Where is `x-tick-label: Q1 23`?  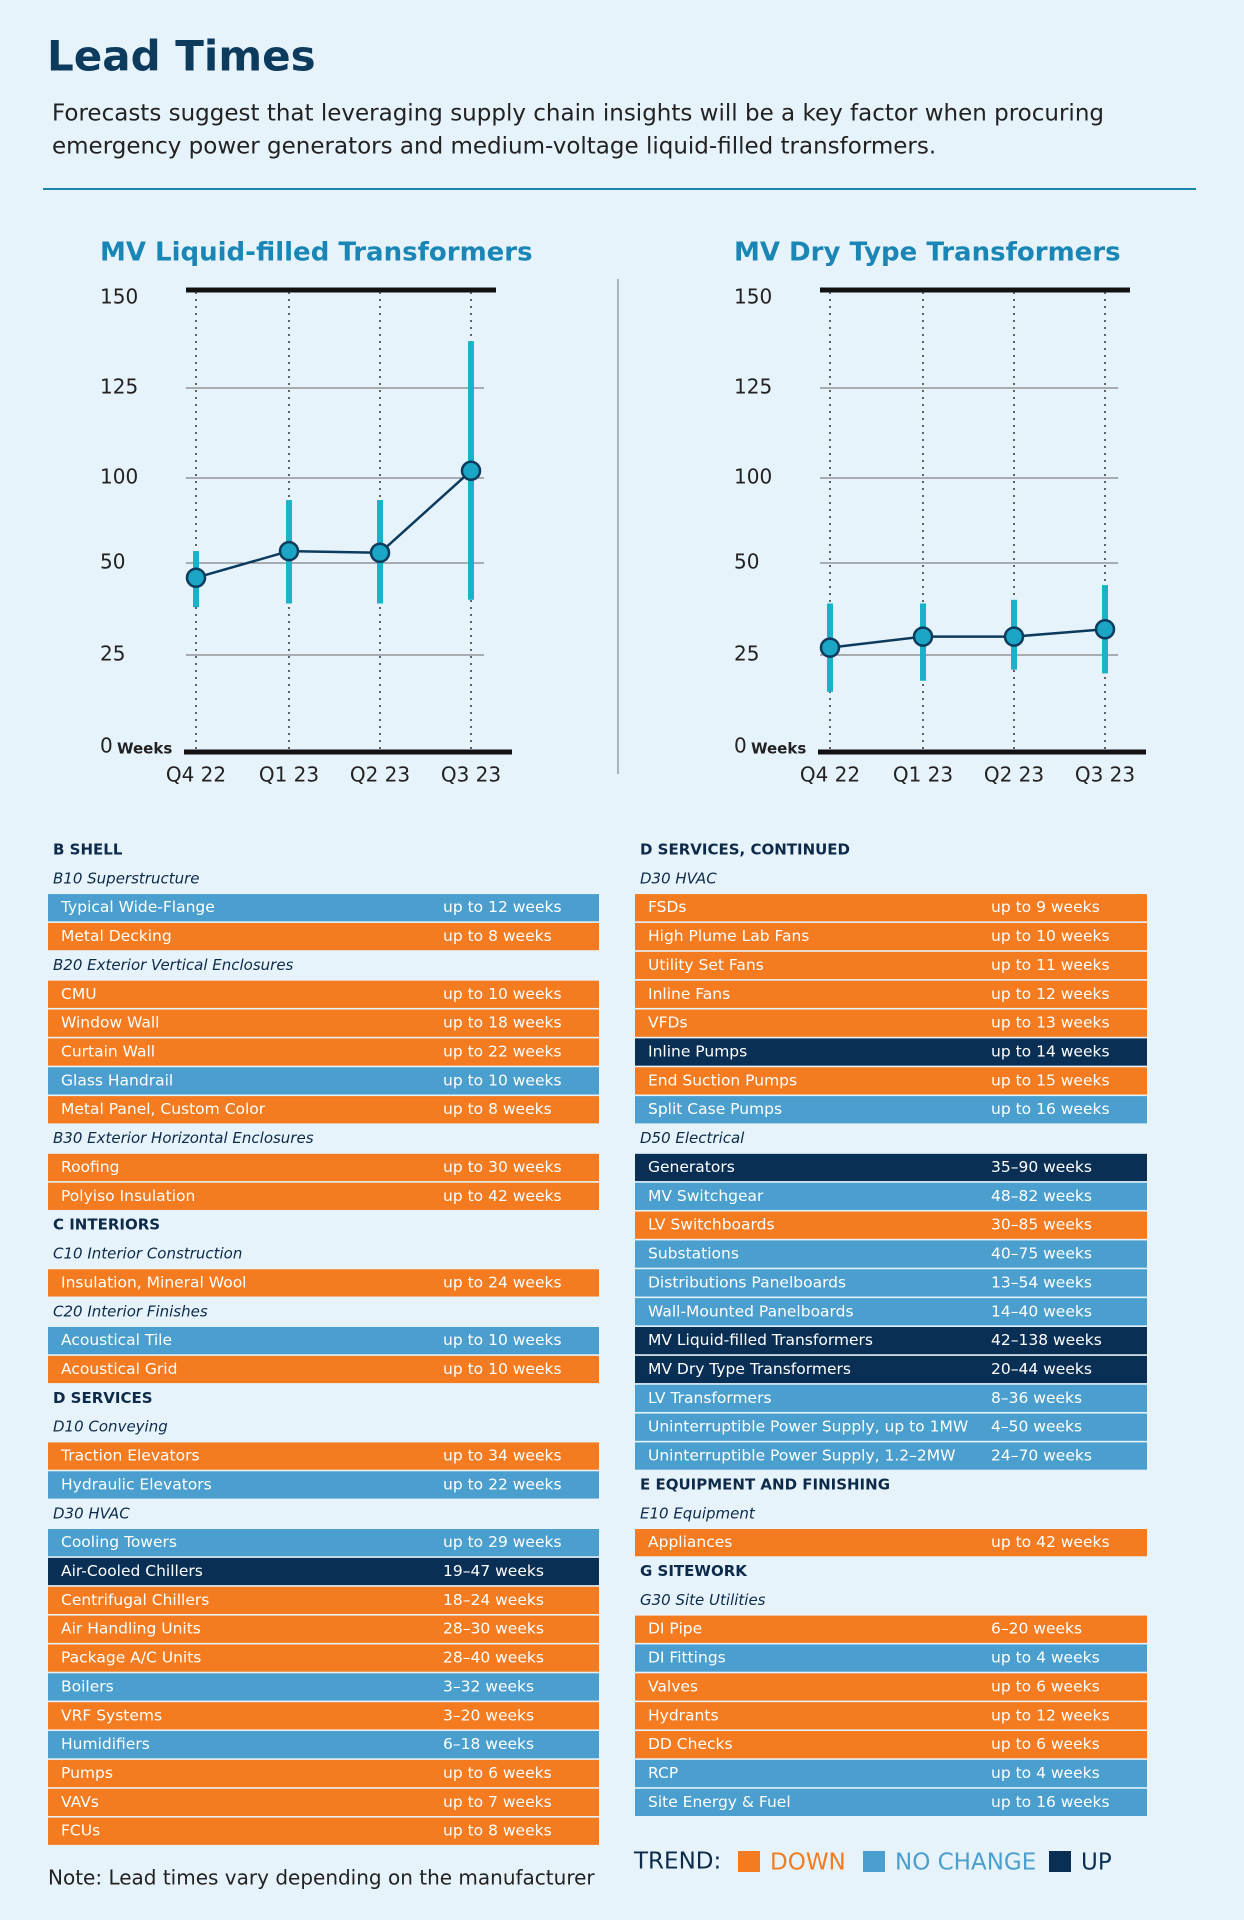
x-tick-label: Q1 23 is located at coordinates (923, 775).